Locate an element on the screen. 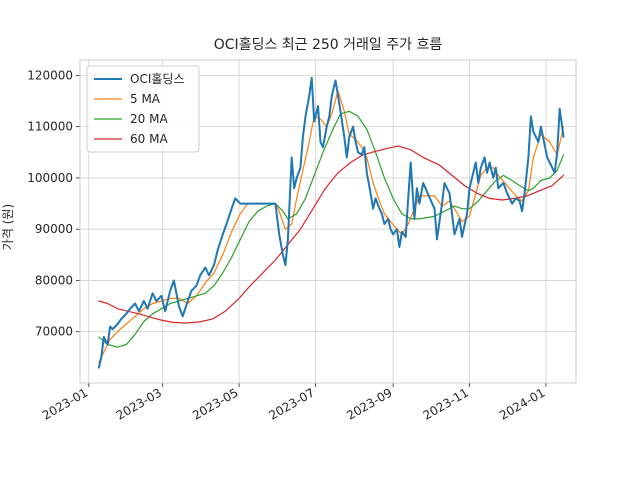 Image resolution: width=640 pixels, height=480 pixels. y-axis-label: 가격 (원) is located at coordinates (8, 227).